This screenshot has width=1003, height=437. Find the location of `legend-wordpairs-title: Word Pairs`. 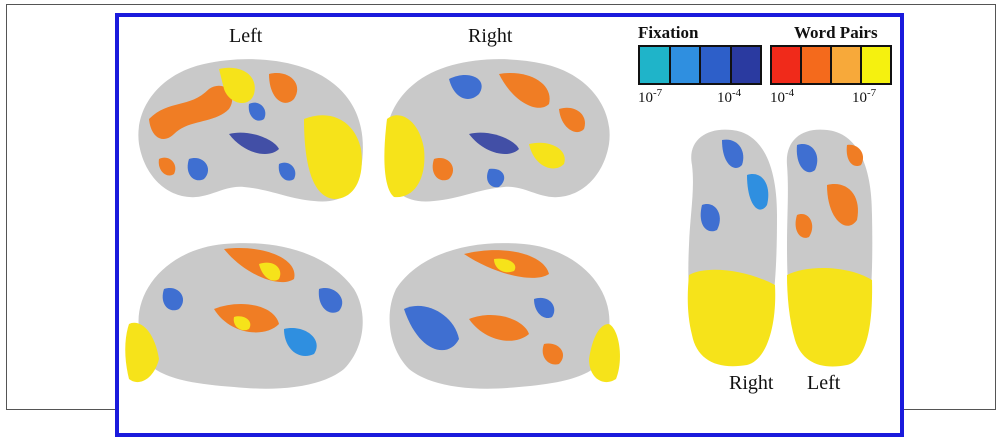

legend-wordpairs-title: Word Pairs is located at coordinates (836, 32).